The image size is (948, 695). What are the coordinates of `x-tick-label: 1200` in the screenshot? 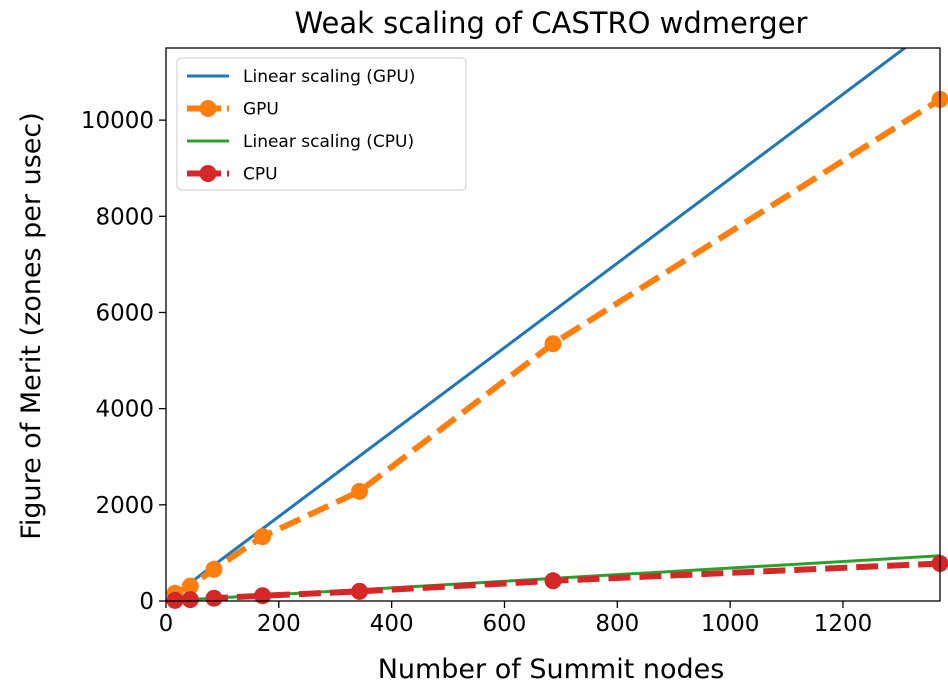 It's located at (843, 624).